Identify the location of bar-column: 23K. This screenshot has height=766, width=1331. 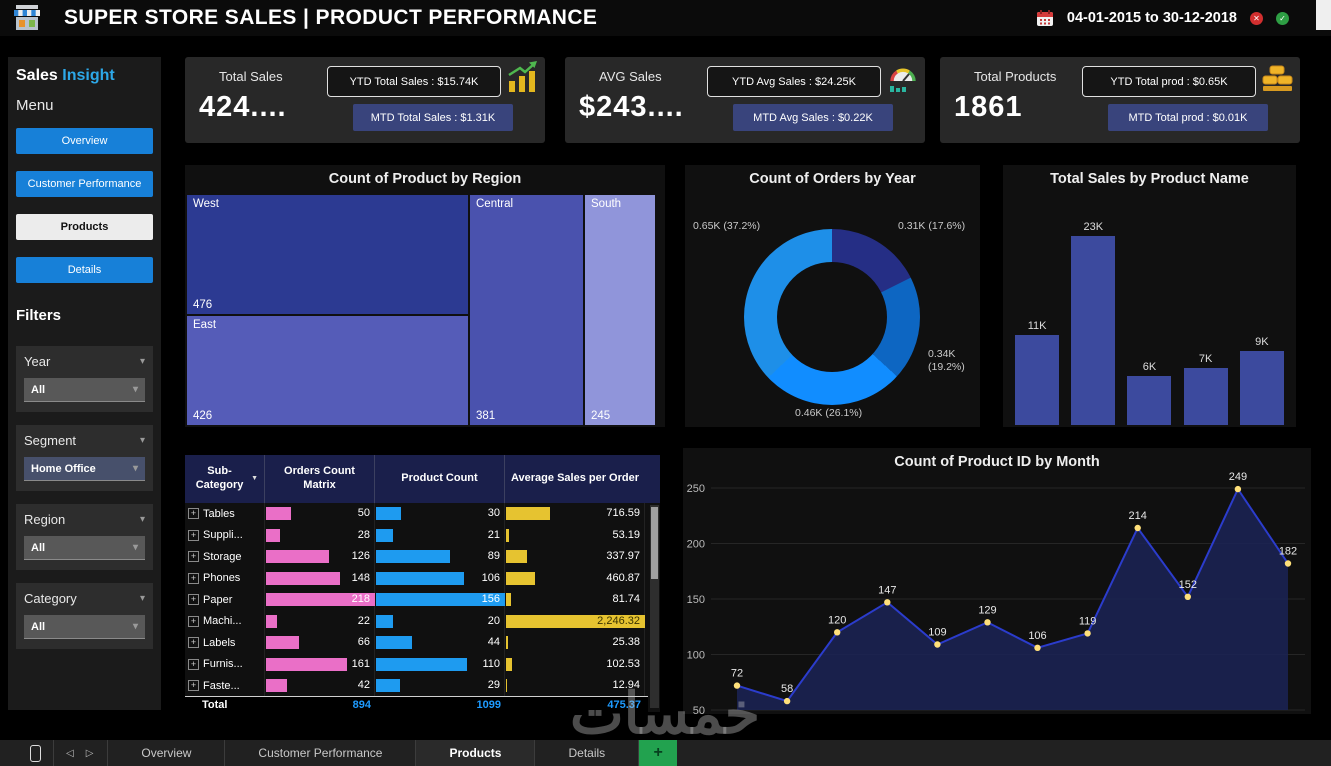
(1093, 323).